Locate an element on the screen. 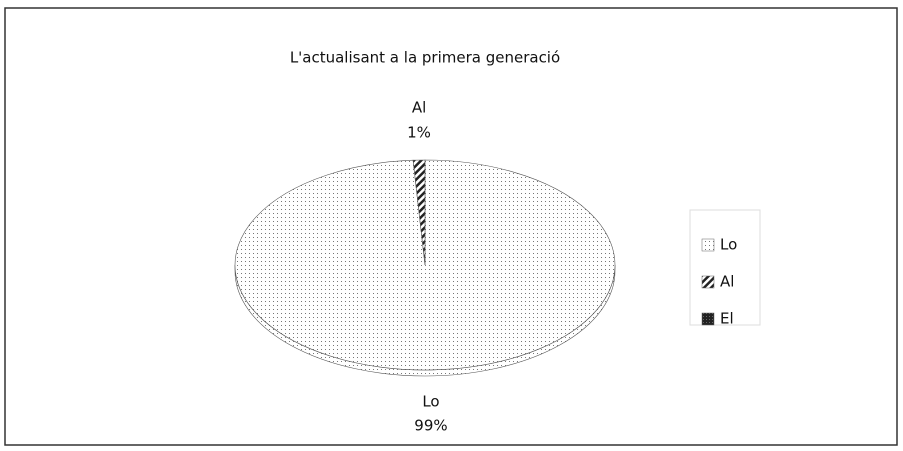  legend-label: Al is located at coordinates (727, 282).